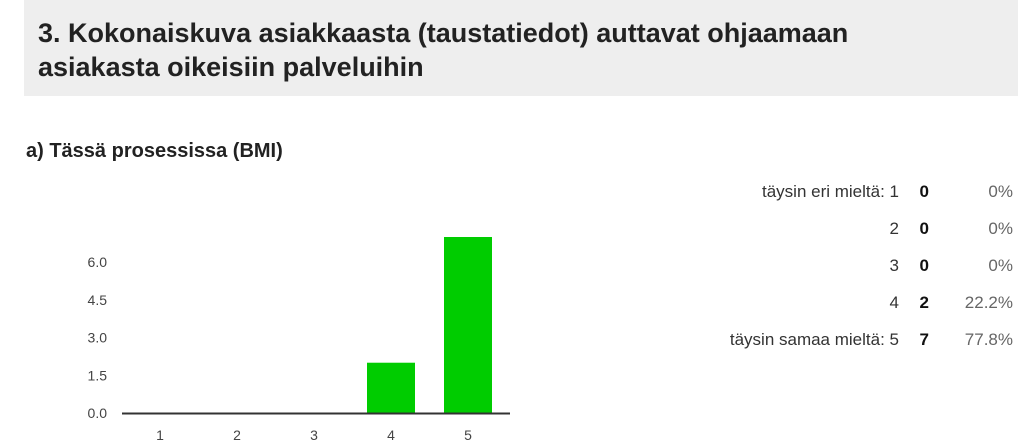  What do you see at coordinates (98, 375) in the screenshot?
I see `y-tick-label: 1.5` at bounding box center [98, 375].